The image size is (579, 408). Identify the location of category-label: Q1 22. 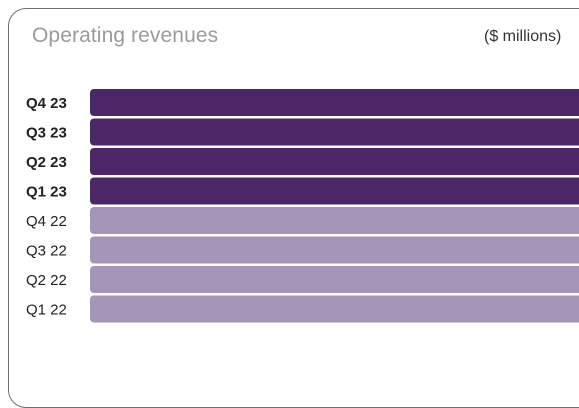
(46, 310).